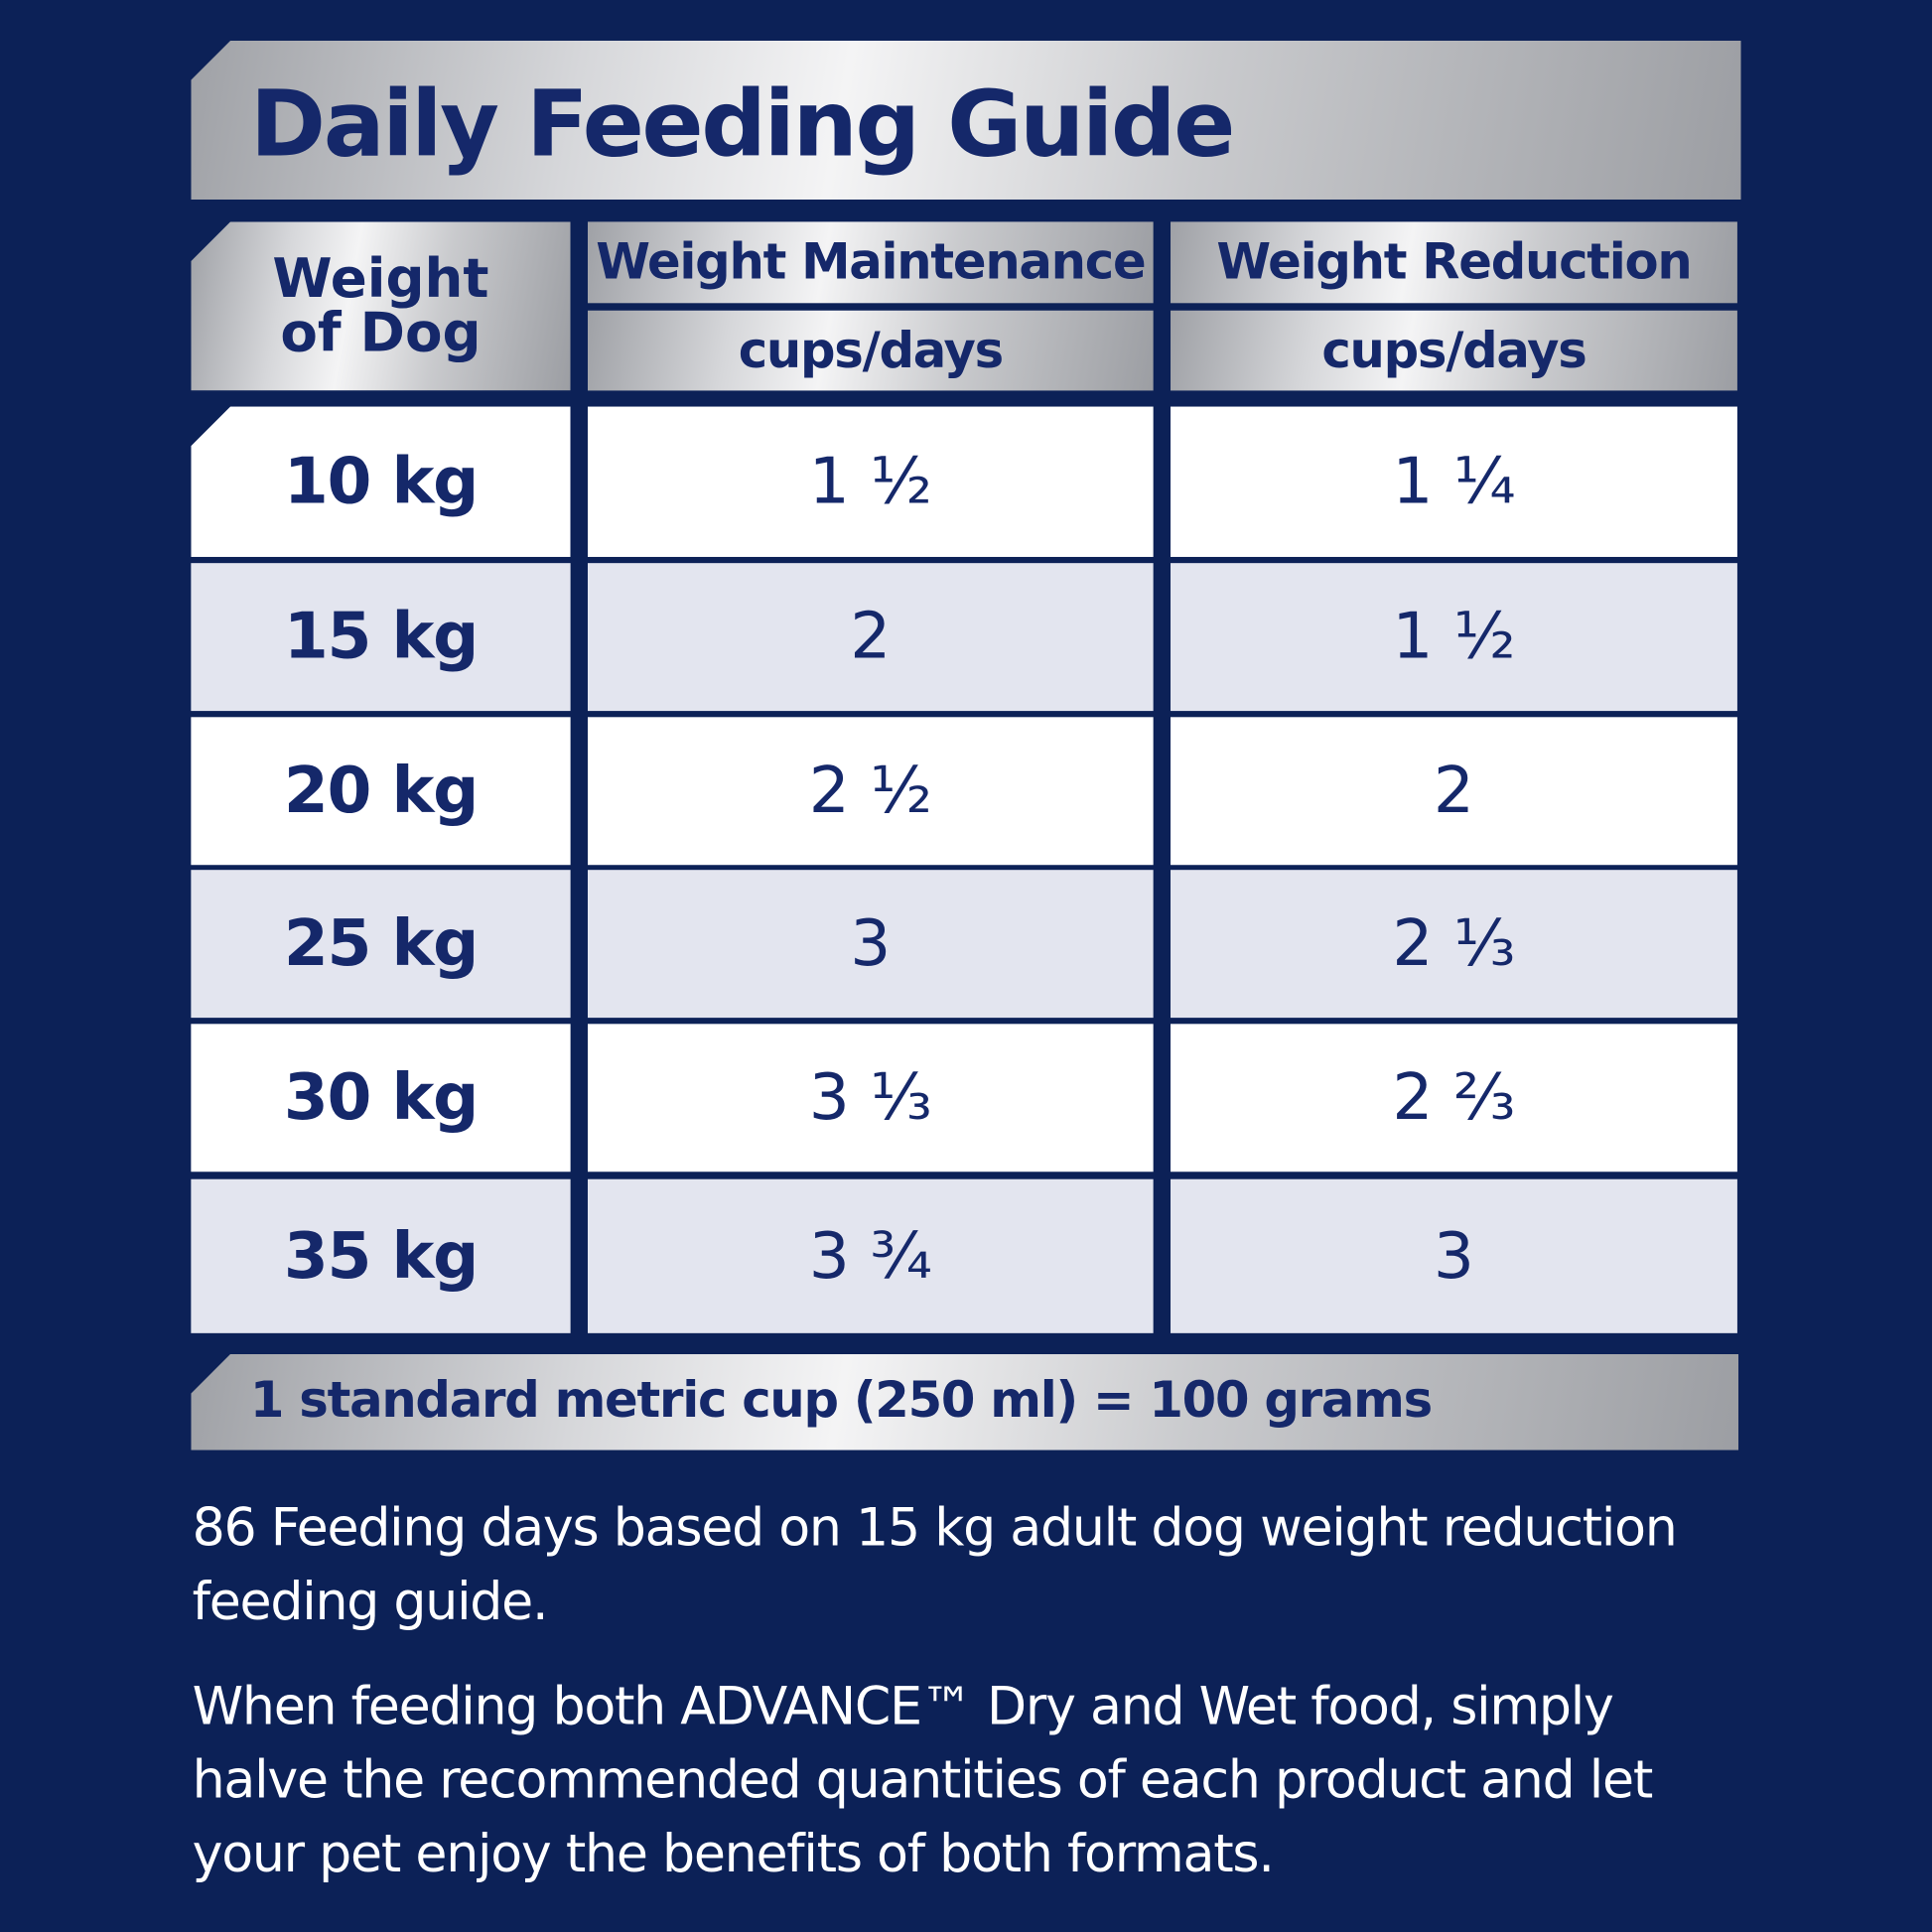  I want to click on title-banner, so click(966, 121).